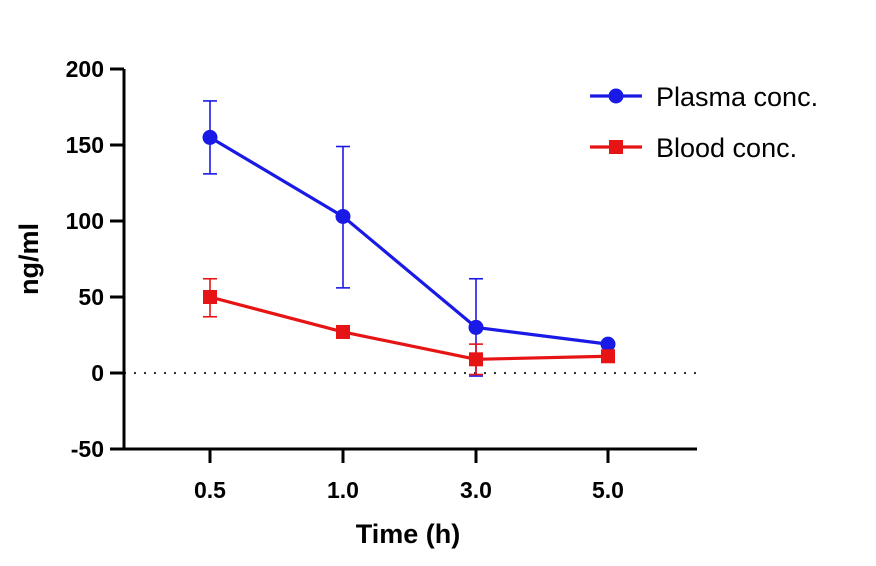 Image resolution: width=876 pixels, height=566 pixels. What do you see at coordinates (608, 490) in the screenshot?
I see `x-tick-label: 5.0` at bounding box center [608, 490].